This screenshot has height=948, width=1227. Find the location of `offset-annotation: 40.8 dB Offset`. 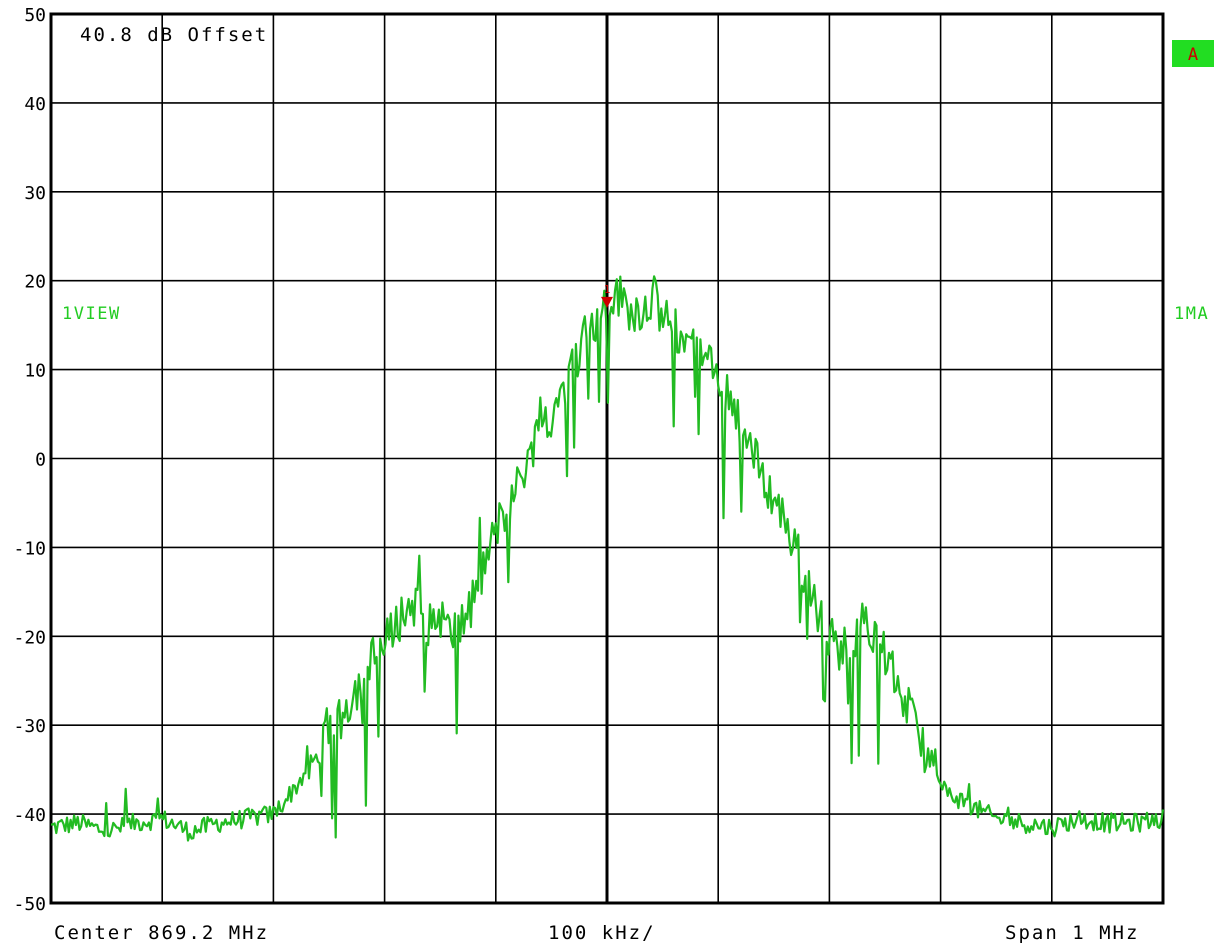

offset-annotation: 40.8 dB Offset is located at coordinates (174, 35).